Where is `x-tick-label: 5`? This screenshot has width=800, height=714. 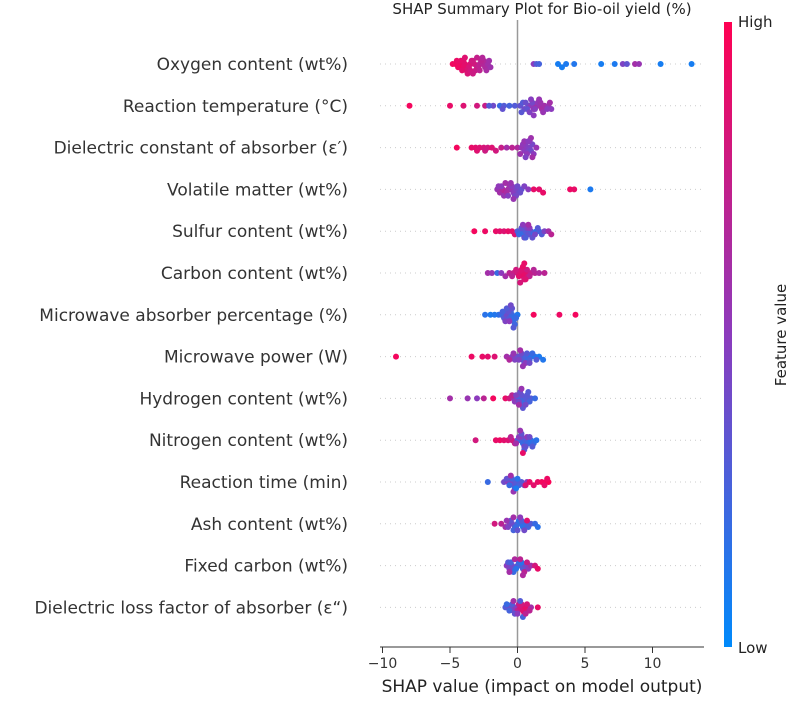 x-tick-label: 5 is located at coordinates (585, 664).